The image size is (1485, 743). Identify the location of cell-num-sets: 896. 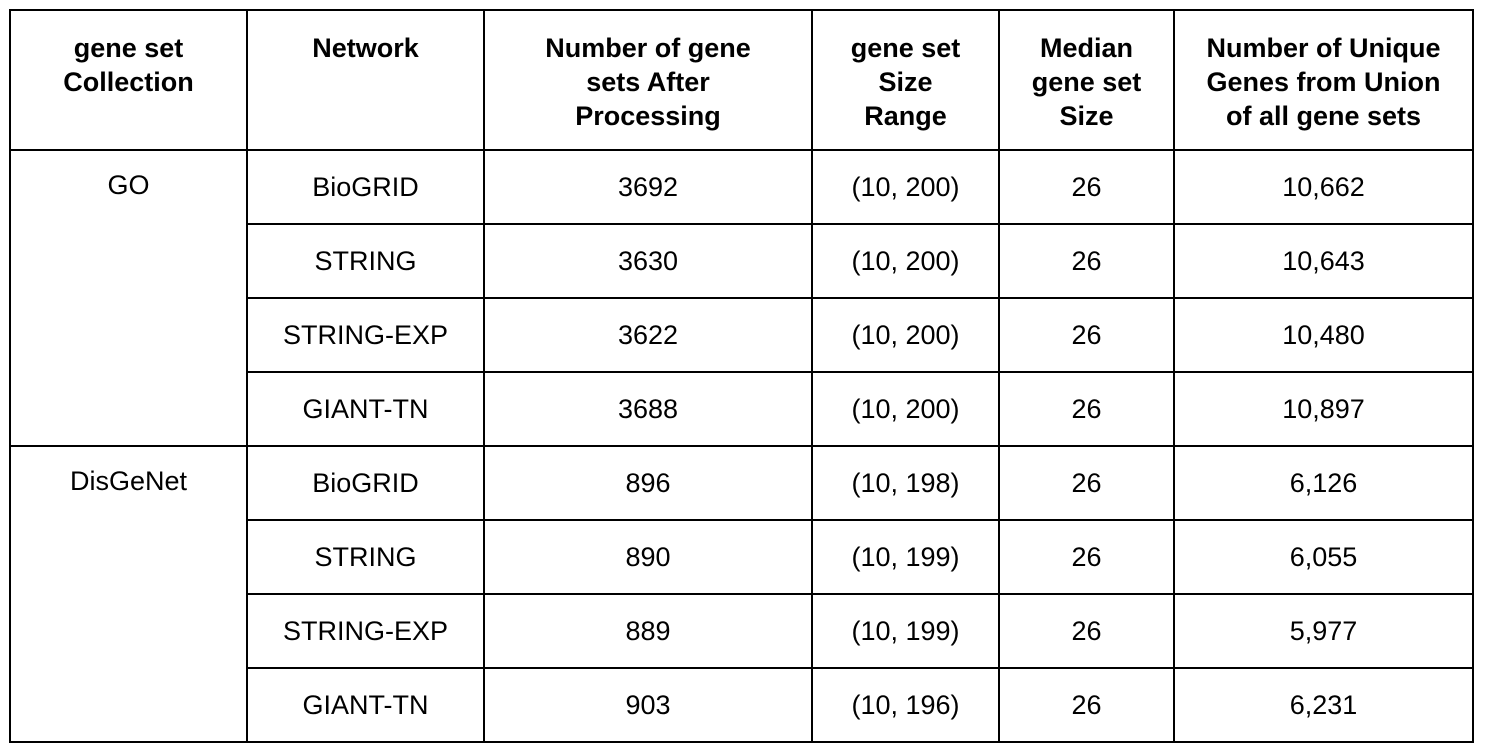
(648, 483).